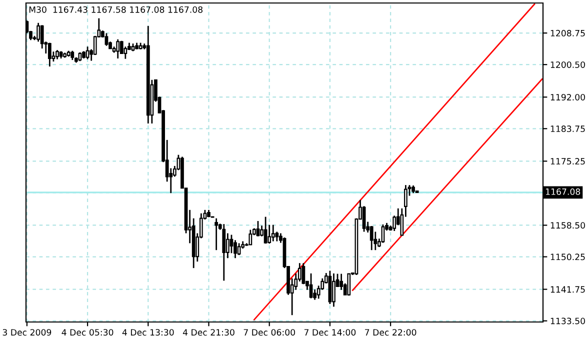  What do you see at coordinates (567, 161) in the screenshot?
I see `y-tick-label: 1175.25` at bounding box center [567, 161].